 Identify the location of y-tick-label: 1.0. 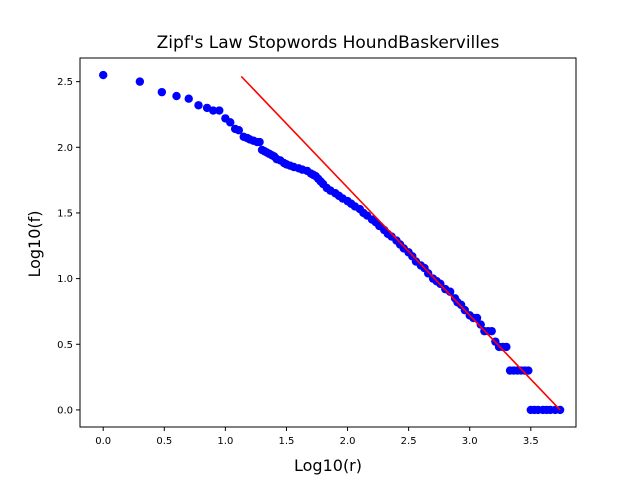
(65, 279).